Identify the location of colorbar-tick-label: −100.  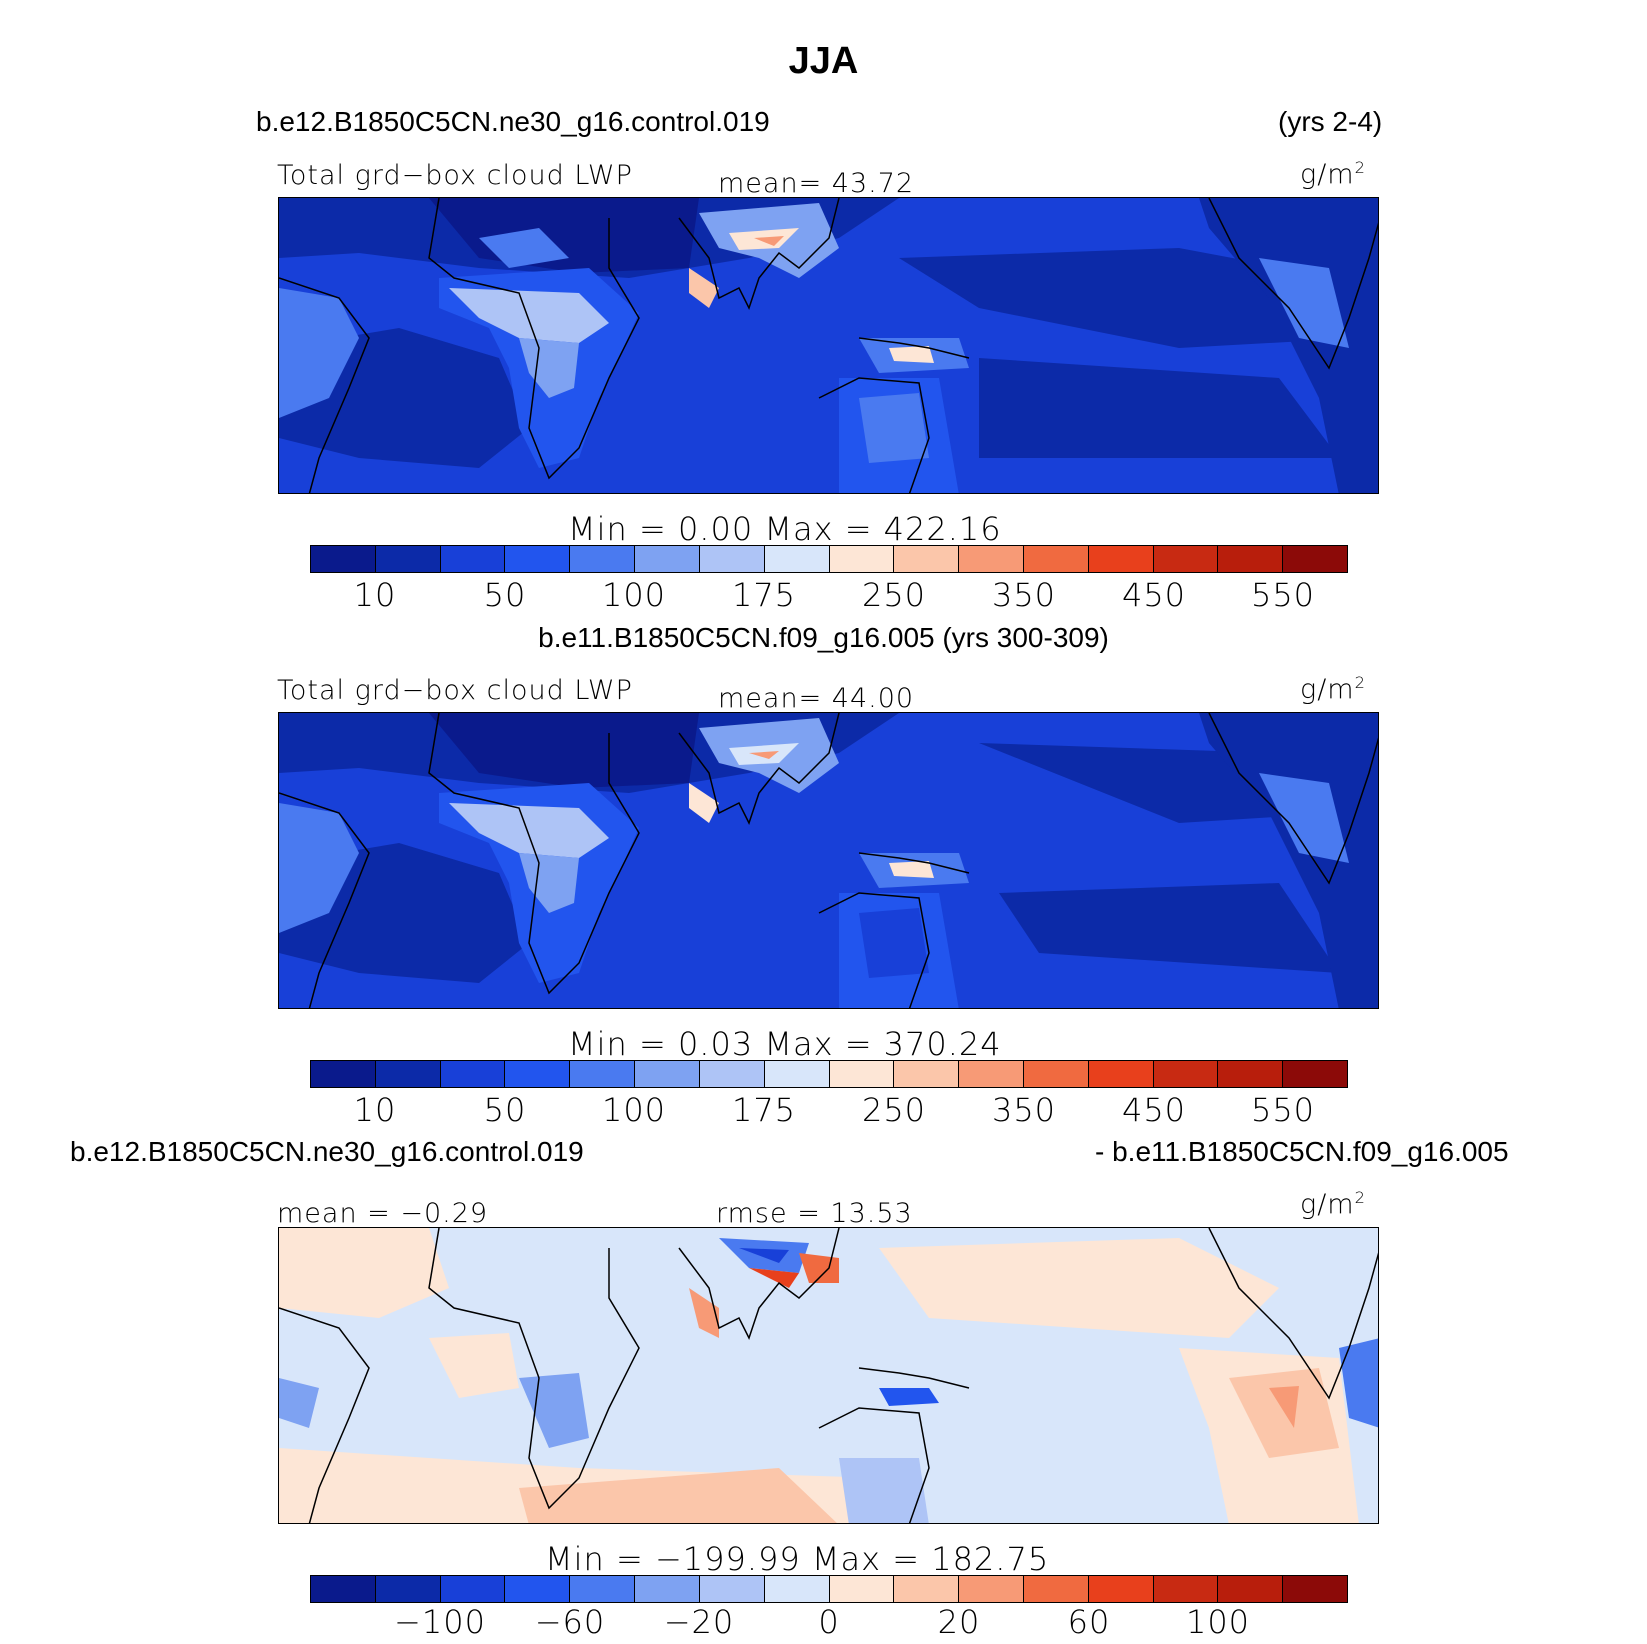
(440, 1622).